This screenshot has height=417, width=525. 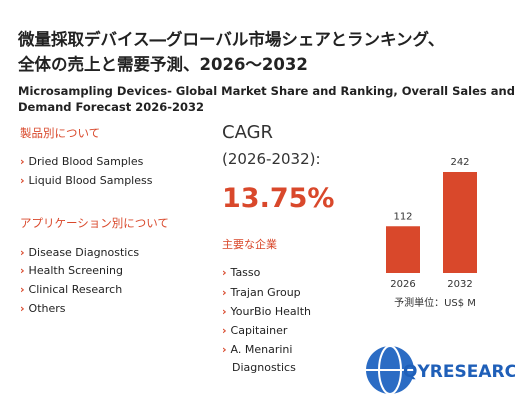 What do you see at coordinates (163, 64) in the screenshot?
I see `title: 全体の売上と需要予測、2026～2032` at bounding box center [163, 64].